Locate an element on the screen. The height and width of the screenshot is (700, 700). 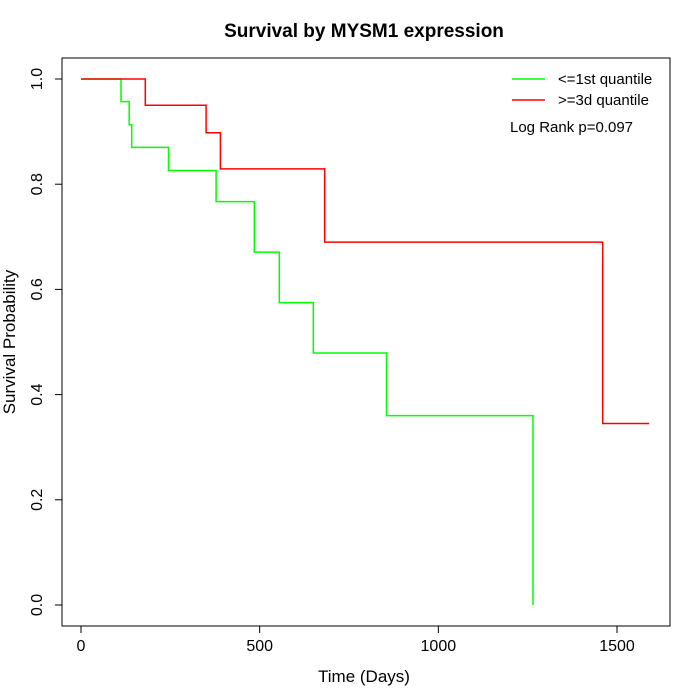
y-axis: 0.0 0.2 0.4 0.6 0.8 1.0 is located at coordinates (45, 342).